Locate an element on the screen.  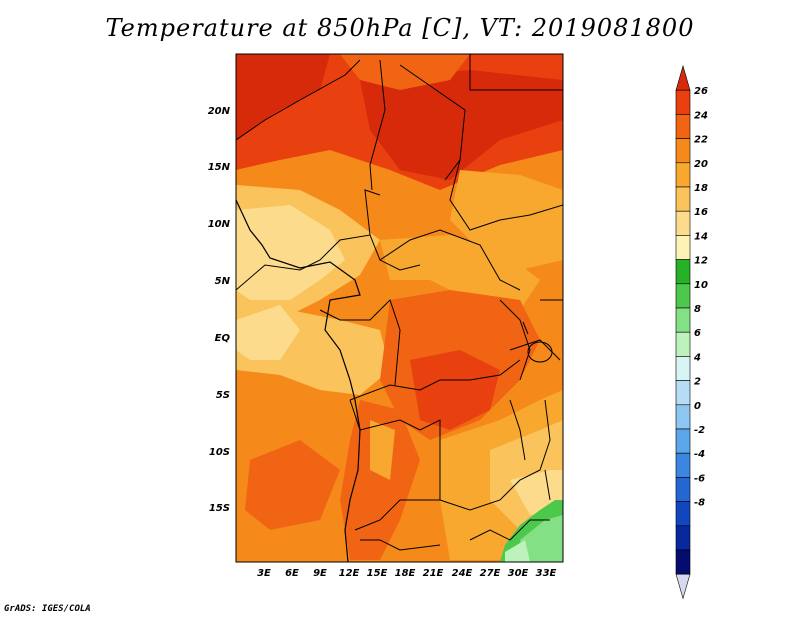
coast-west-africa is located at coordinates (298, 380).